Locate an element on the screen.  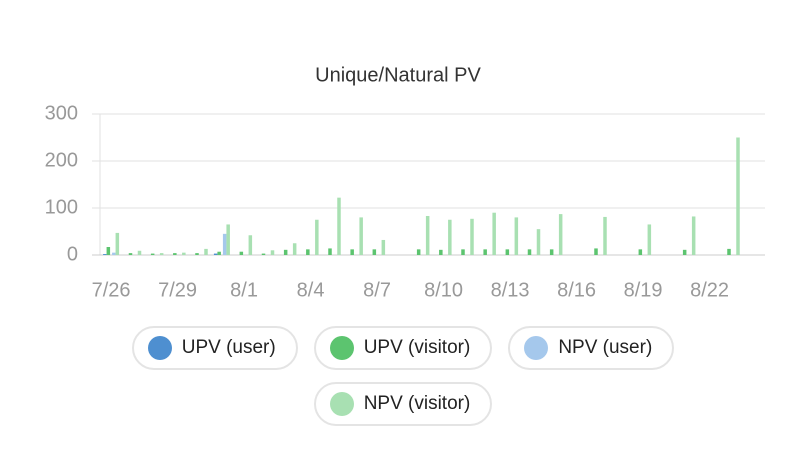
x-tick-label: 8/10 is located at coordinates (443, 290).